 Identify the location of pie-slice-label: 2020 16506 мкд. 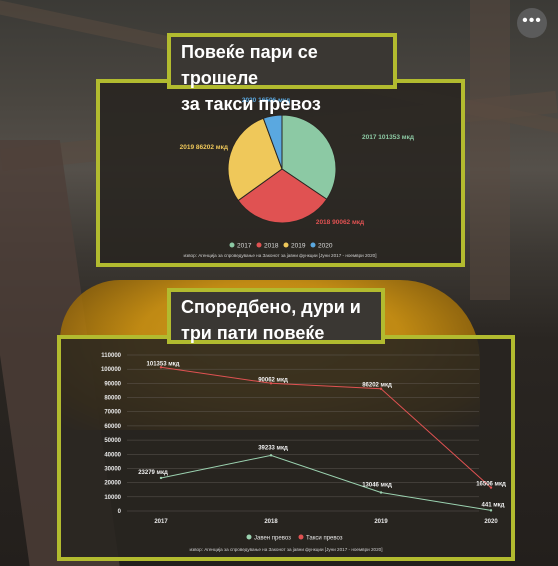
(266, 100).